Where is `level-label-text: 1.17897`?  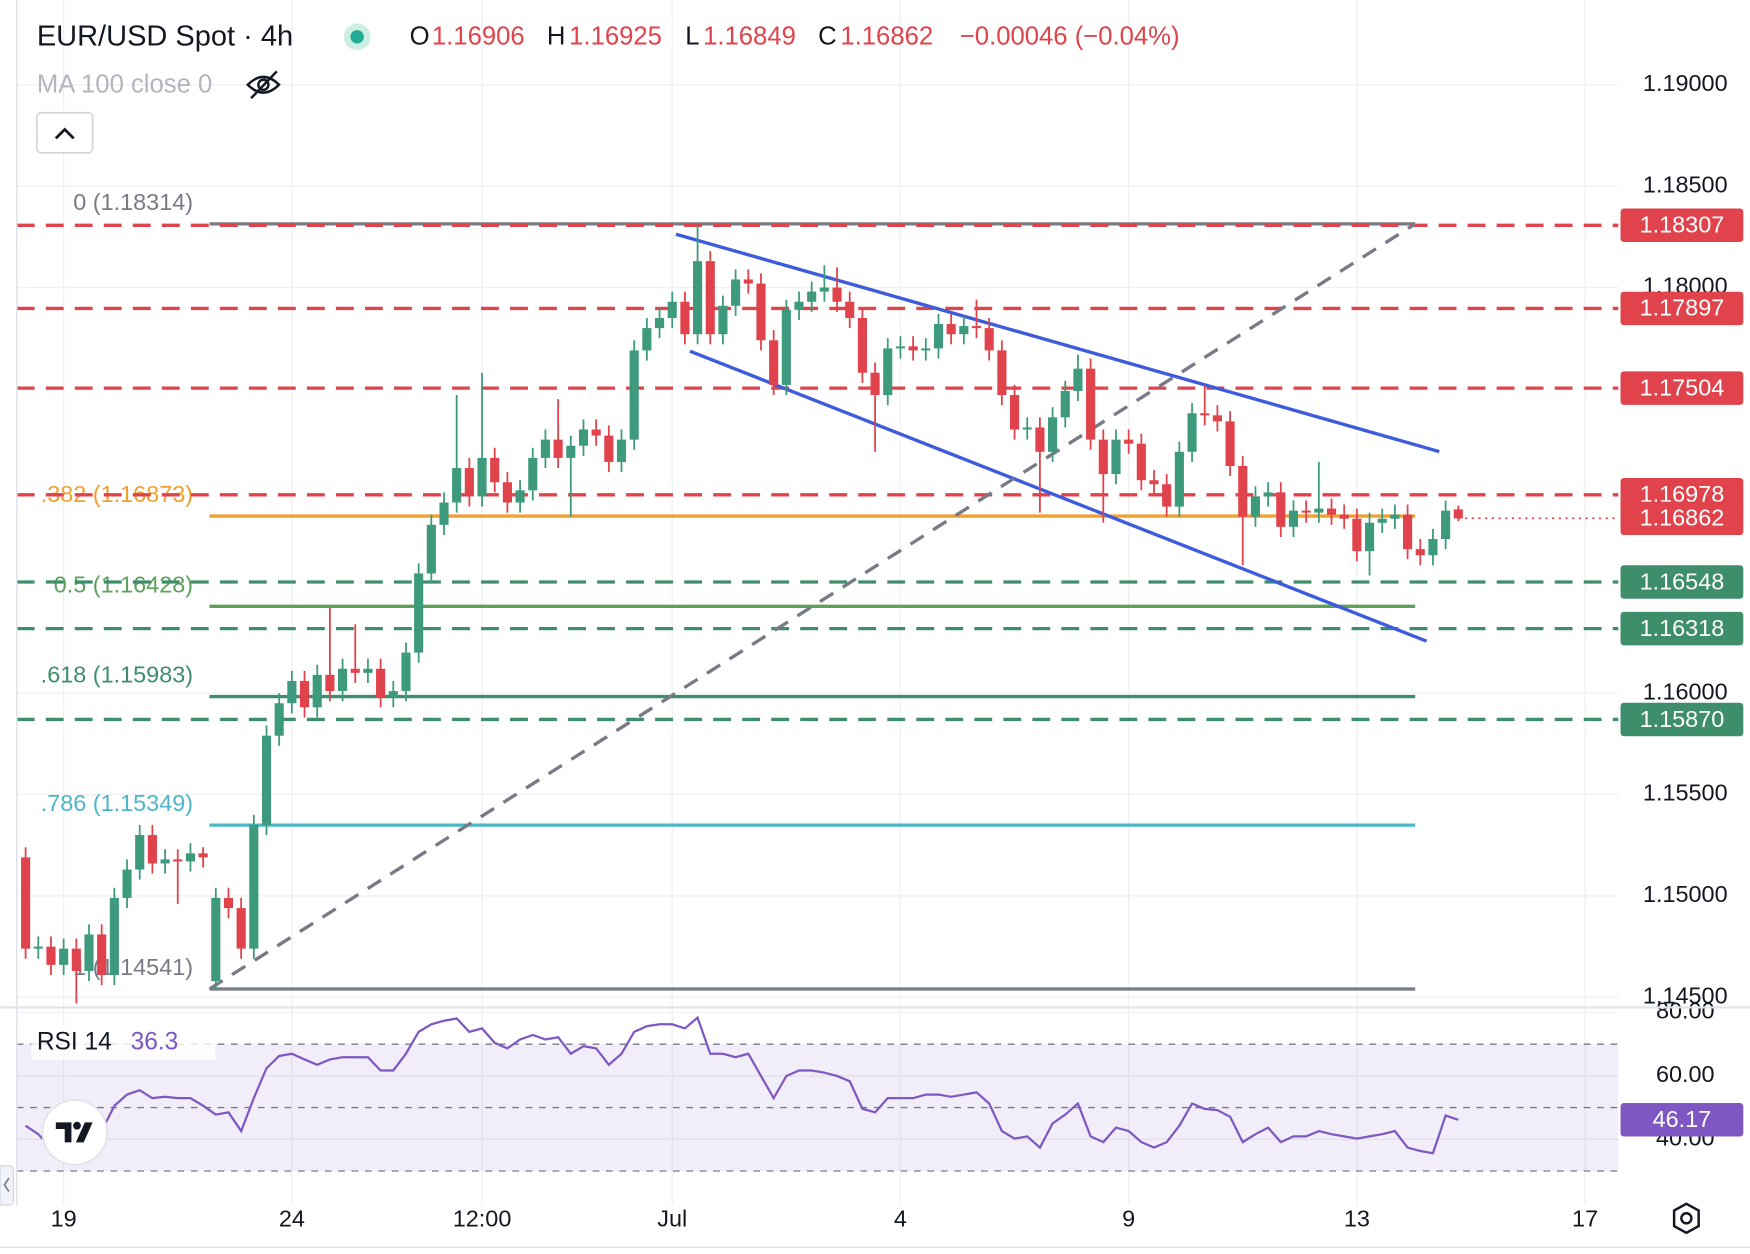 level-label-text: 1.17897 is located at coordinates (1682, 308).